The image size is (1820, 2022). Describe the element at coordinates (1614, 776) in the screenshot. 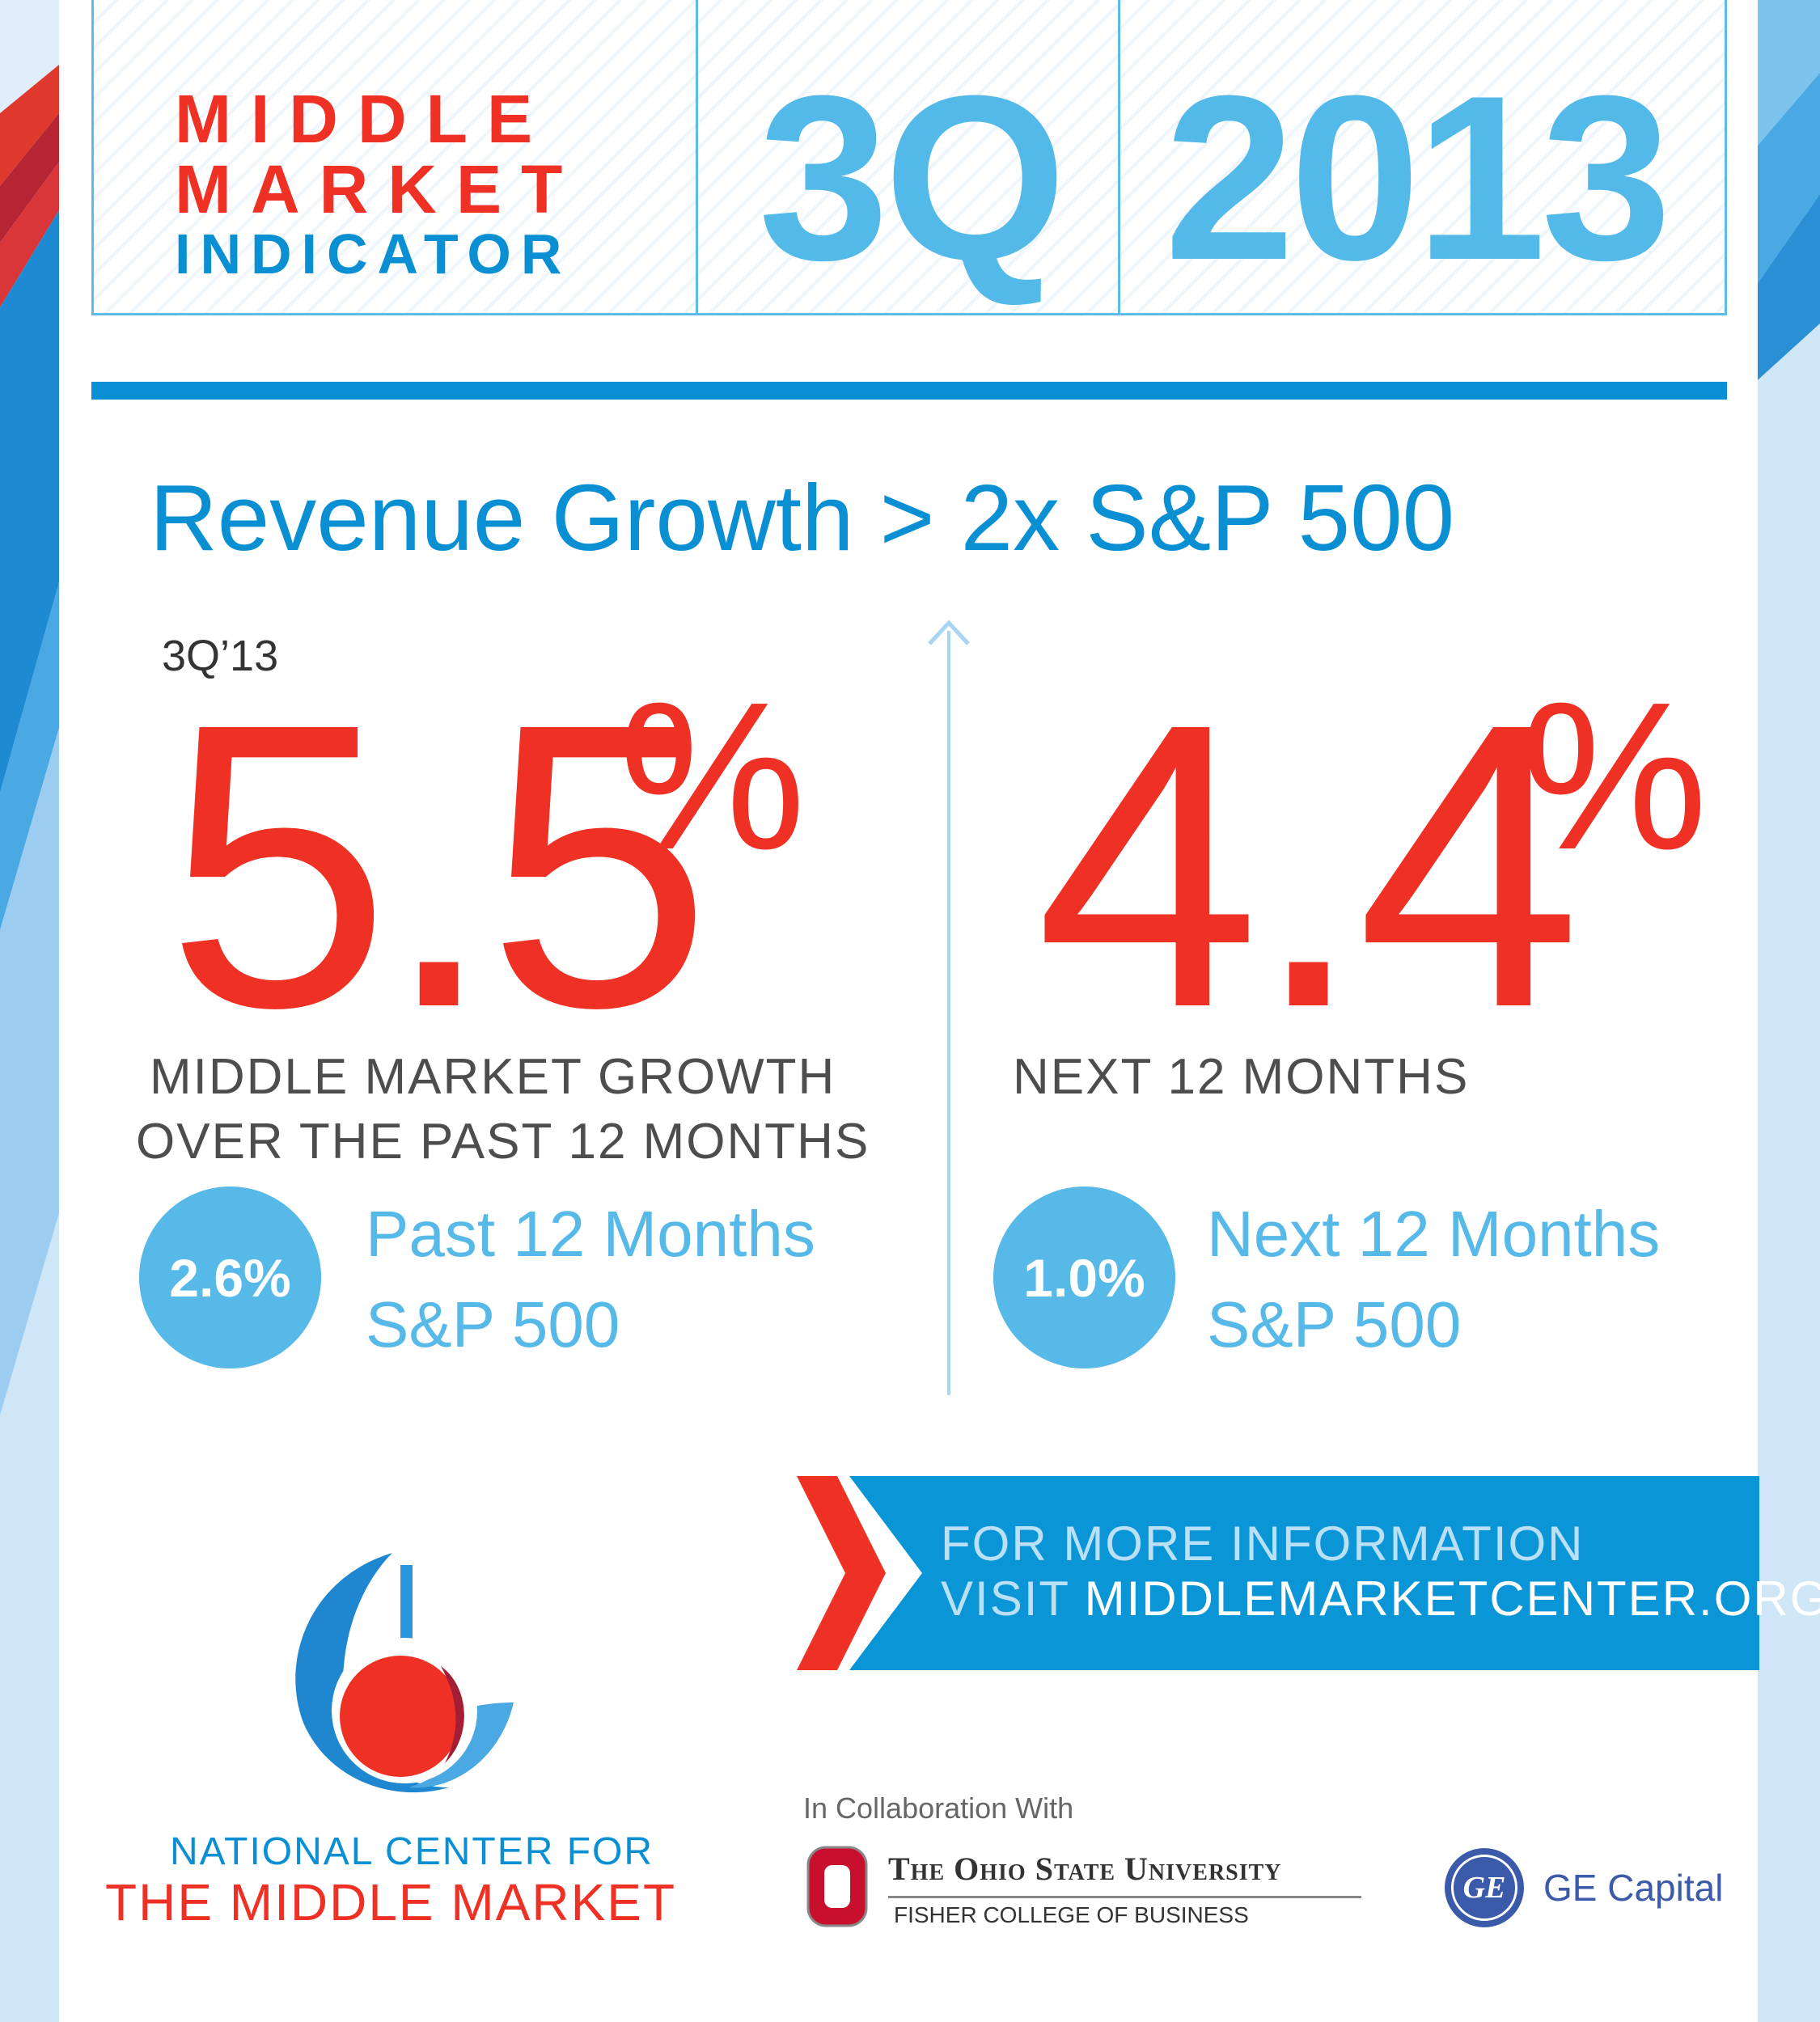

I see `stat-right-percent: %` at that location.